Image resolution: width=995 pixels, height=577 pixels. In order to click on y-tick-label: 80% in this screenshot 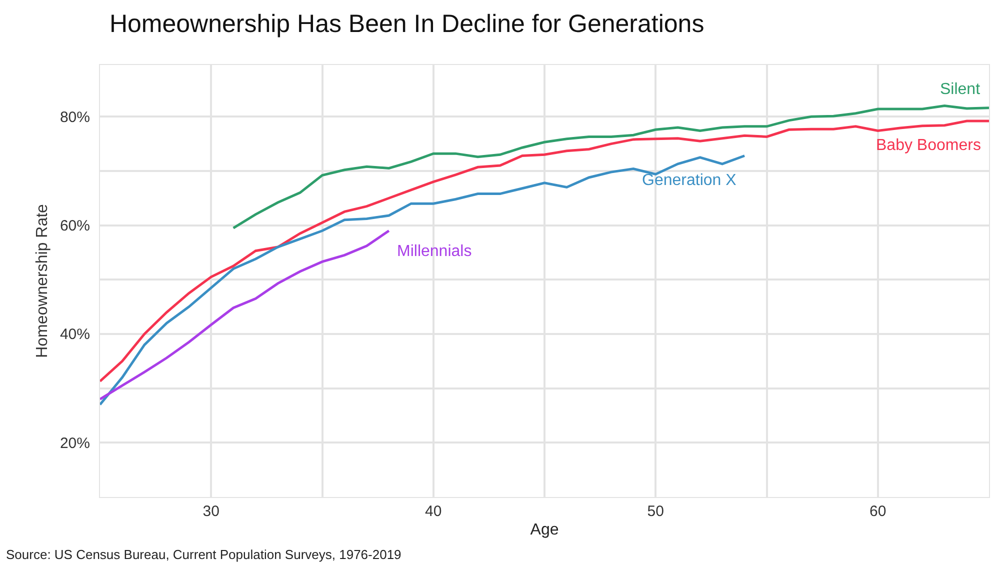, I will do `click(75, 117)`.